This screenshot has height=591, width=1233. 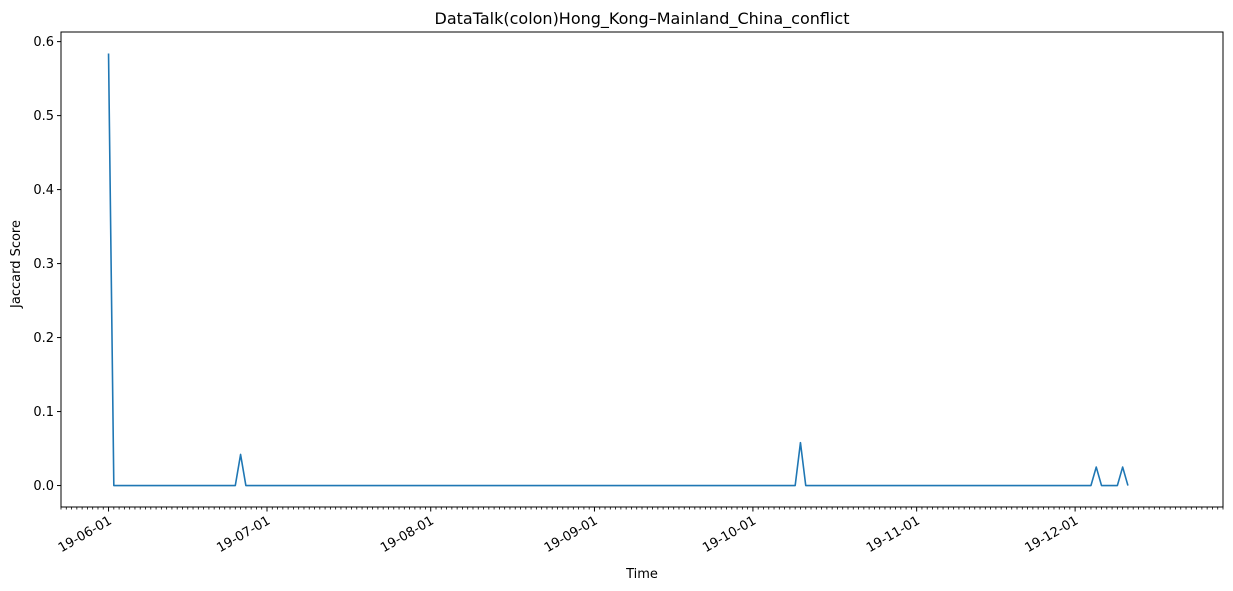 What do you see at coordinates (43, 264) in the screenshot?
I see `y-tick-label: 0.3` at bounding box center [43, 264].